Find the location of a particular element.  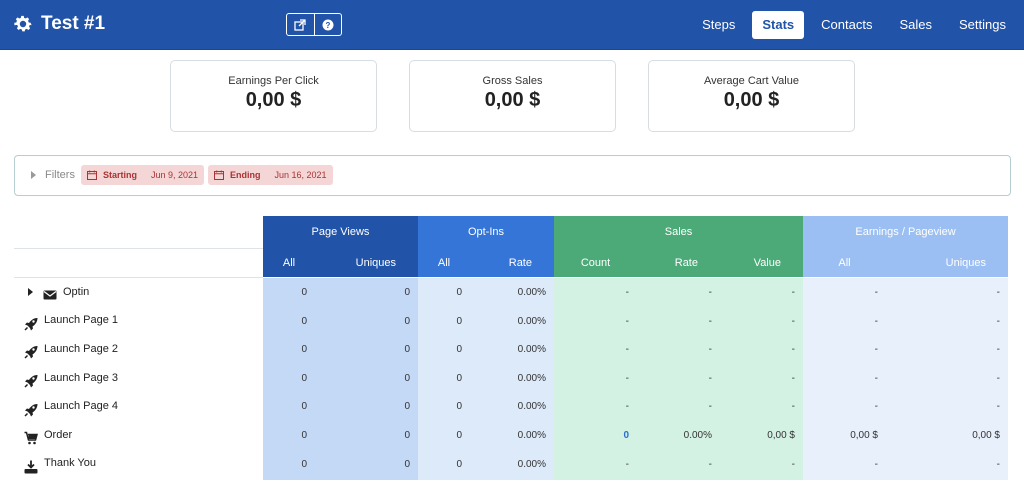

external-link-button is located at coordinates (300, 24).